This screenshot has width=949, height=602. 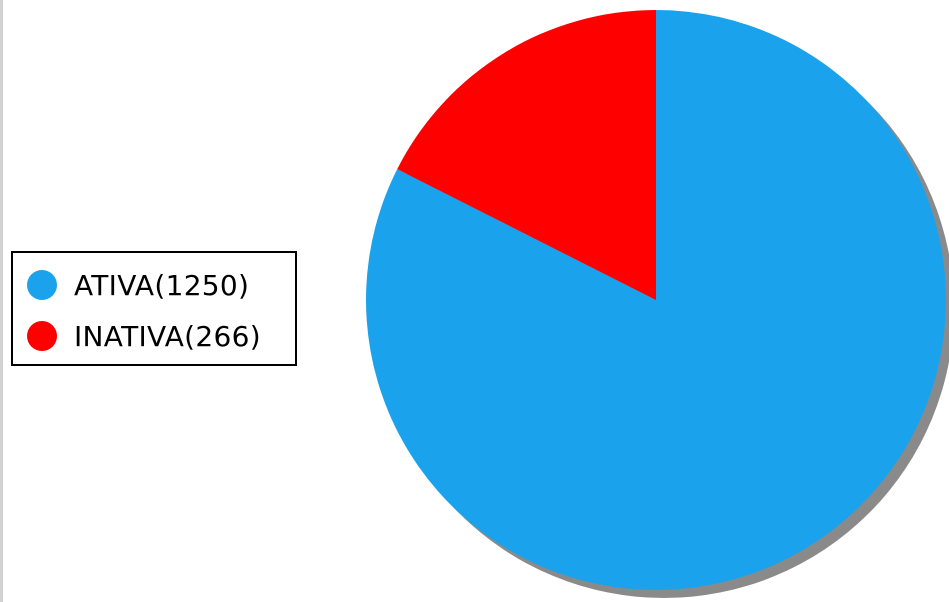 I want to click on legend-label-ativa: ATIVA(1250), so click(x=162, y=285).